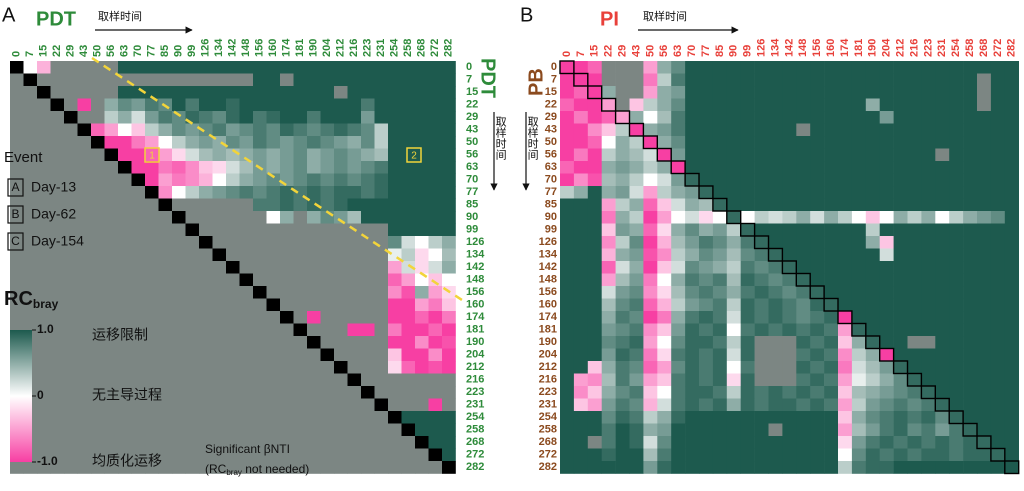 The image size is (1024, 491). What do you see at coordinates (472, 180) in the screenshot?
I see `row-label: 70` at bounding box center [472, 180].